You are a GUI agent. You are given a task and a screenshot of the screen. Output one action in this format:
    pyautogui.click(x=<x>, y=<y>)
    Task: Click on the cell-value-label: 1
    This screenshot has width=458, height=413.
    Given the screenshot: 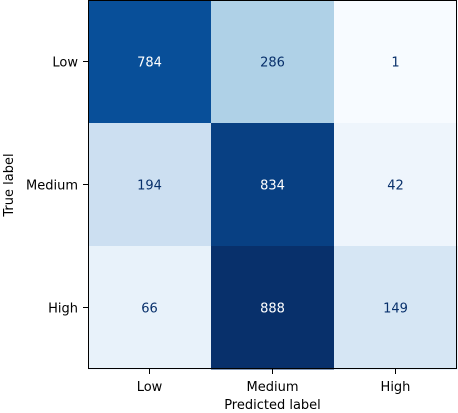 What is the action you would take?
    pyautogui.click(x=395, y=63)
    